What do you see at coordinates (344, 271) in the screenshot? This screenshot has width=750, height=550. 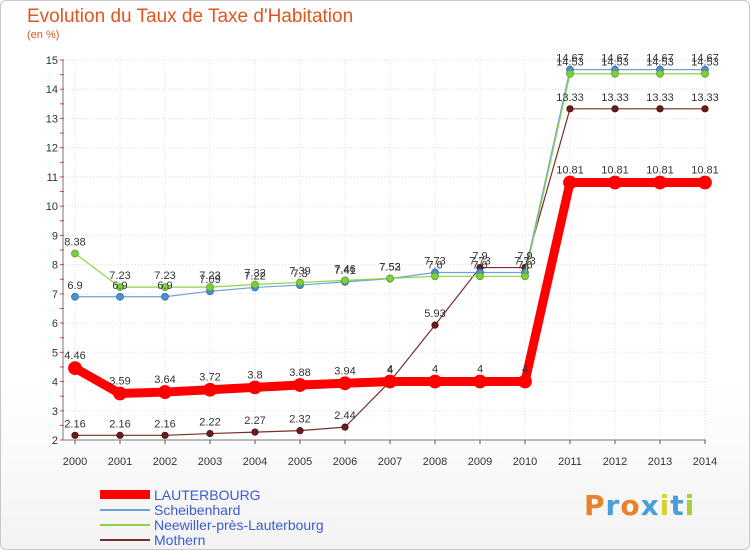 I see `data-label-scheibenhard: 7.41` at bounding box center [344, 271].